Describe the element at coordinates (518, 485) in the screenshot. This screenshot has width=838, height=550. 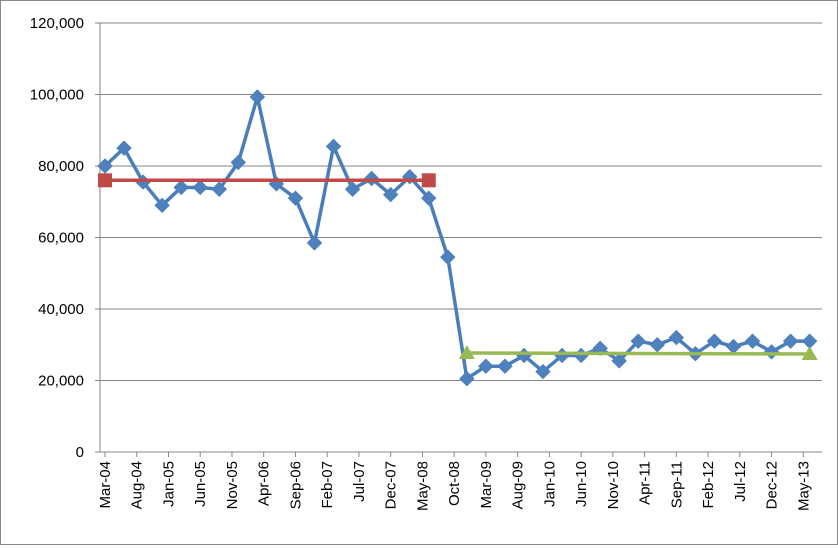
I see `x-tick-label: Aug-09` at that location.